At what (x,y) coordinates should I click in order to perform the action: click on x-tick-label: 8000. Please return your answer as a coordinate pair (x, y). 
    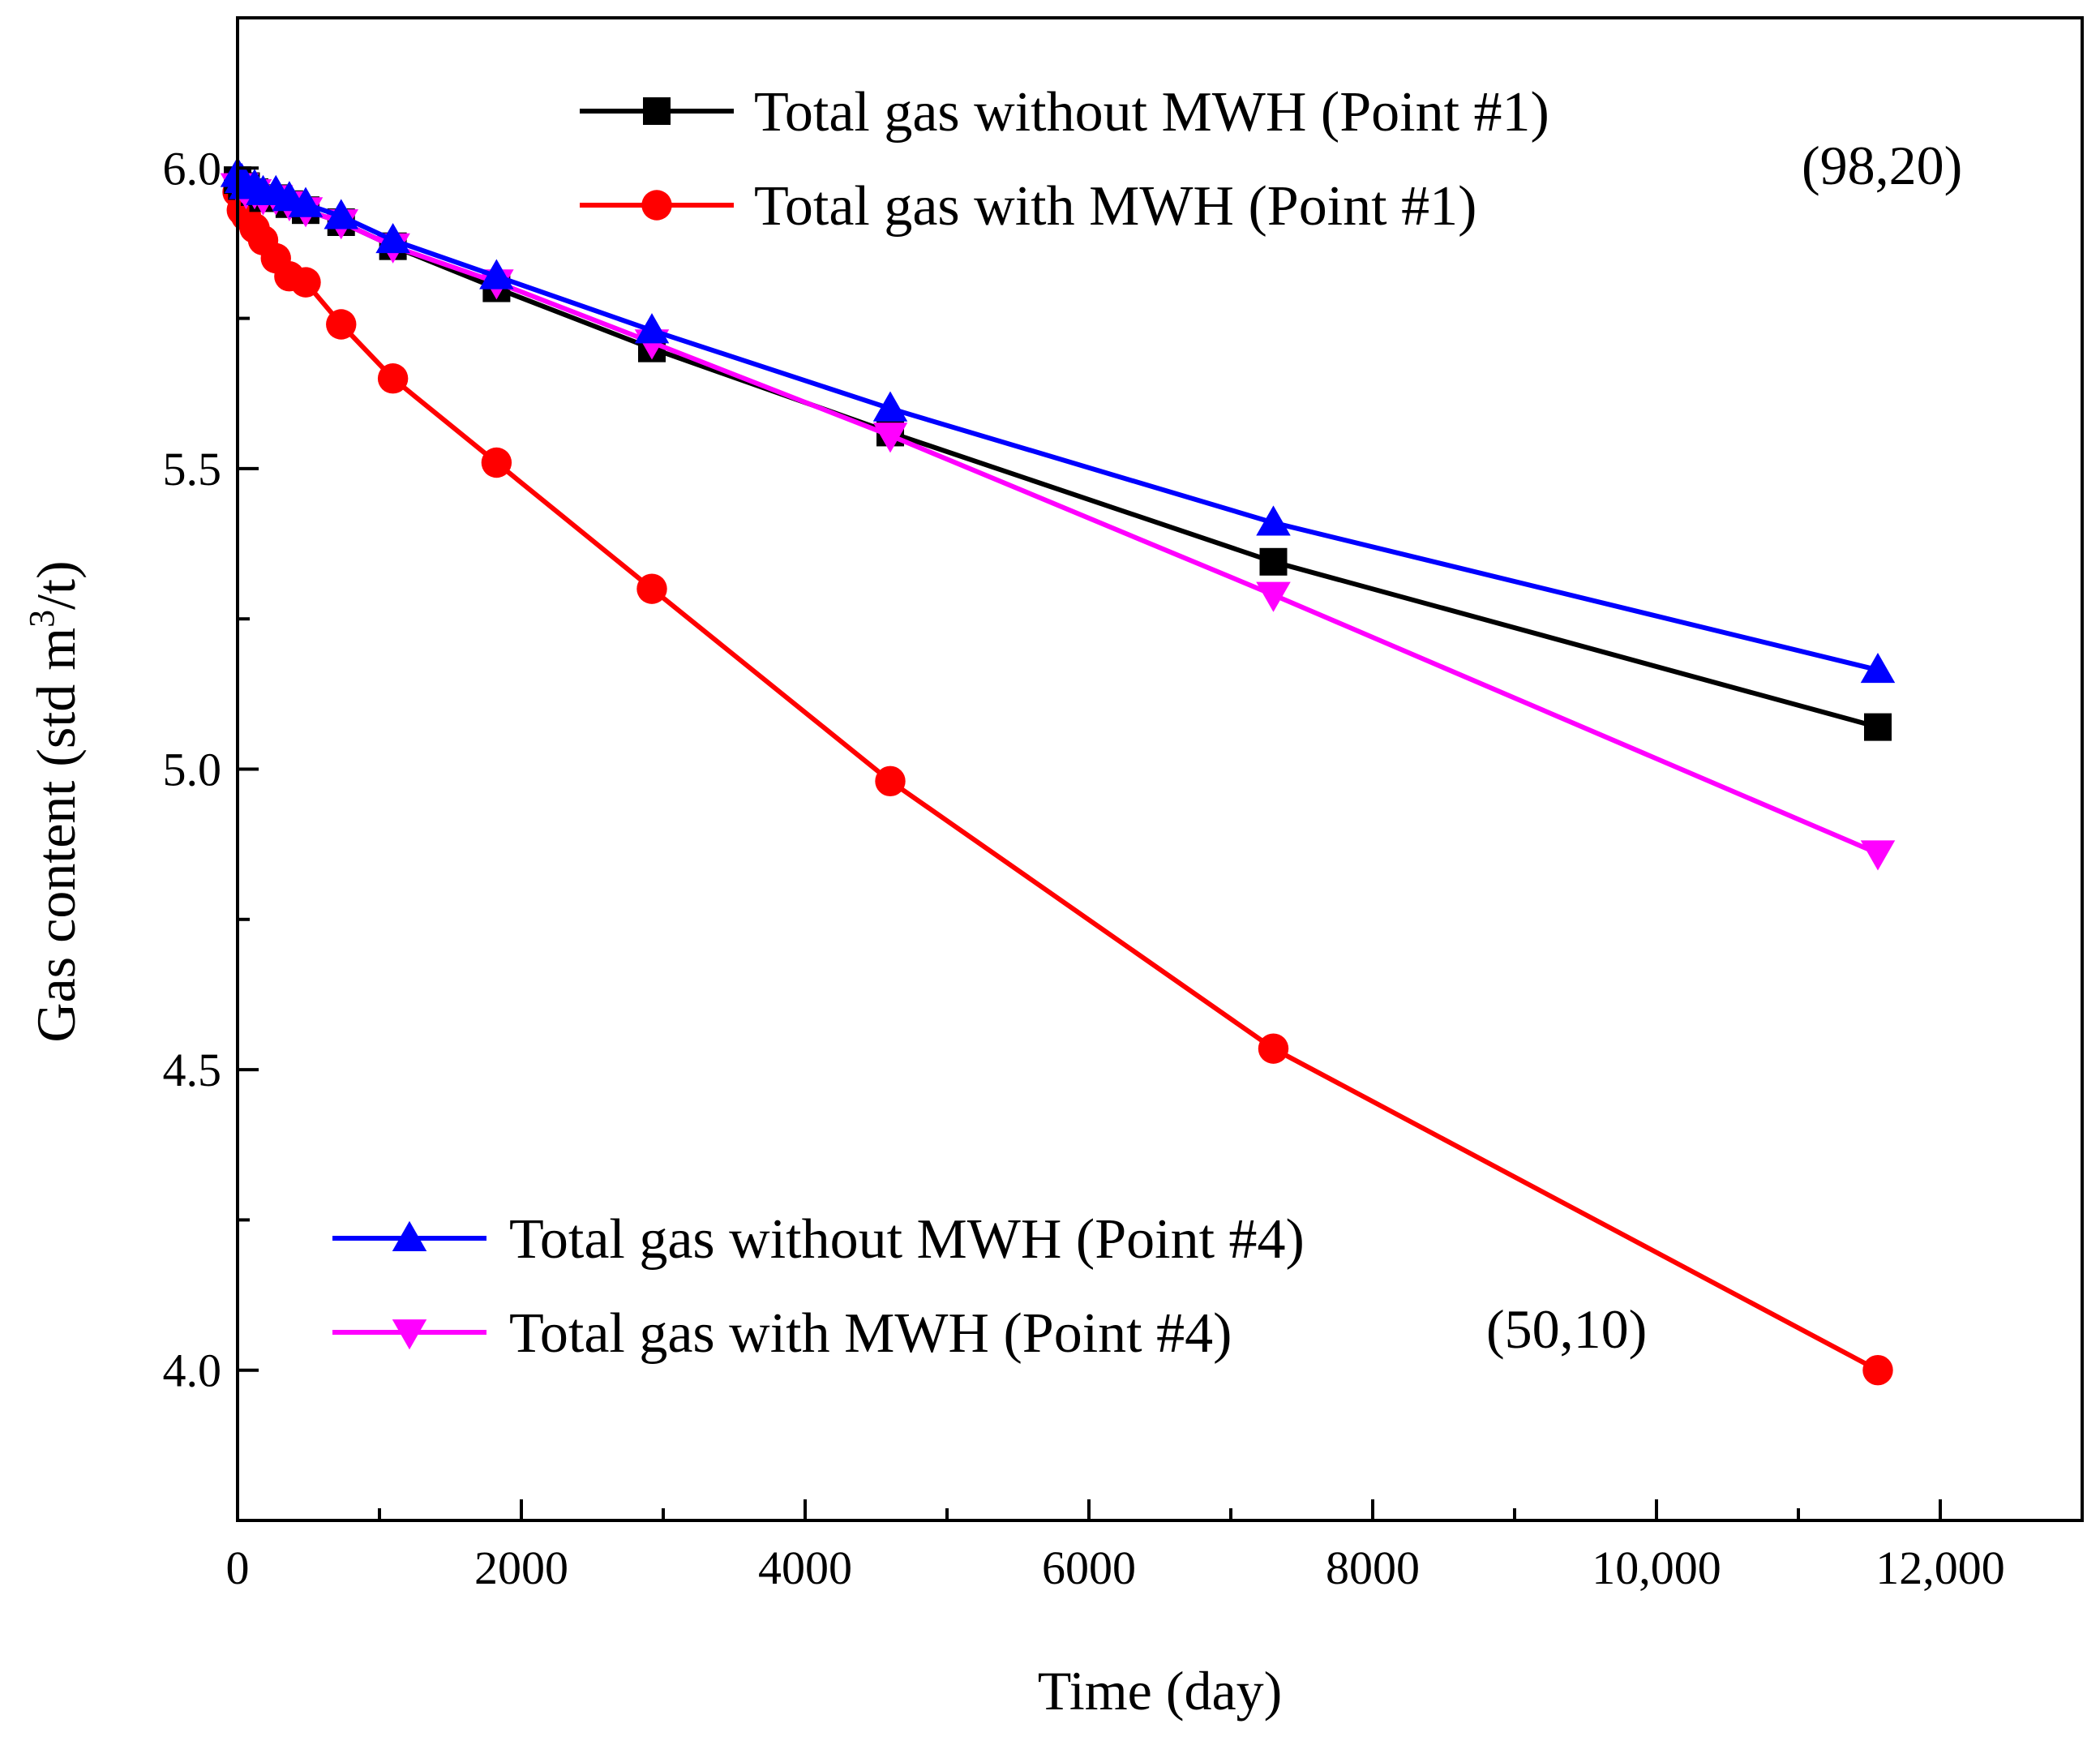
    Looking at the image, I should click on (1373, 1568).